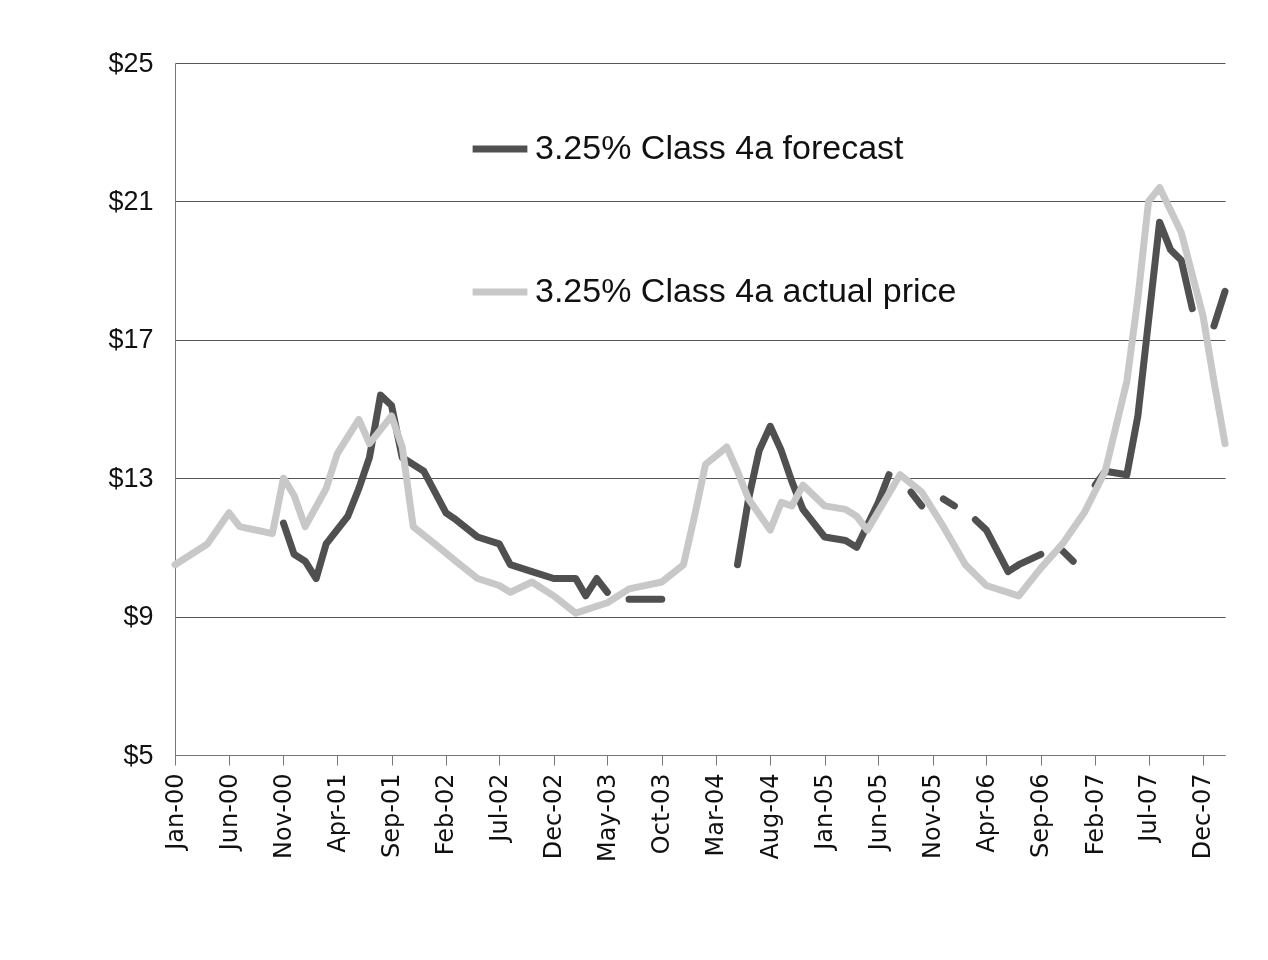 The height and width of the screenshot is (960, 1268). I want to click on x-tick-label: Aug-04, so click(769, 816).